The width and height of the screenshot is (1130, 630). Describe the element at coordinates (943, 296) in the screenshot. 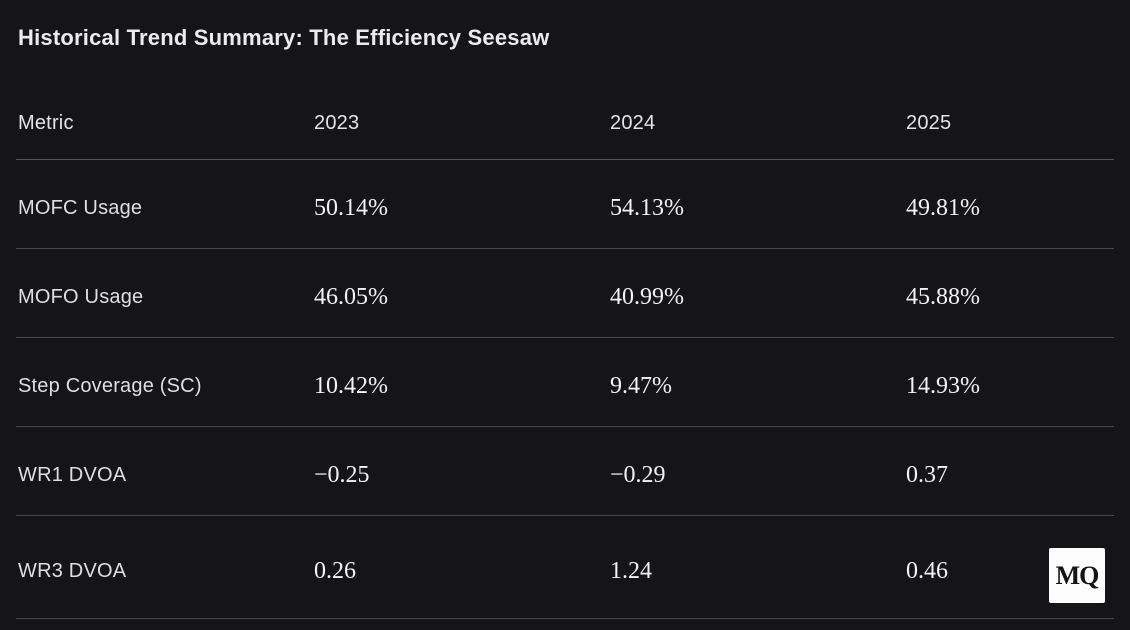

I see `value-cell: 45.88%` at that location.